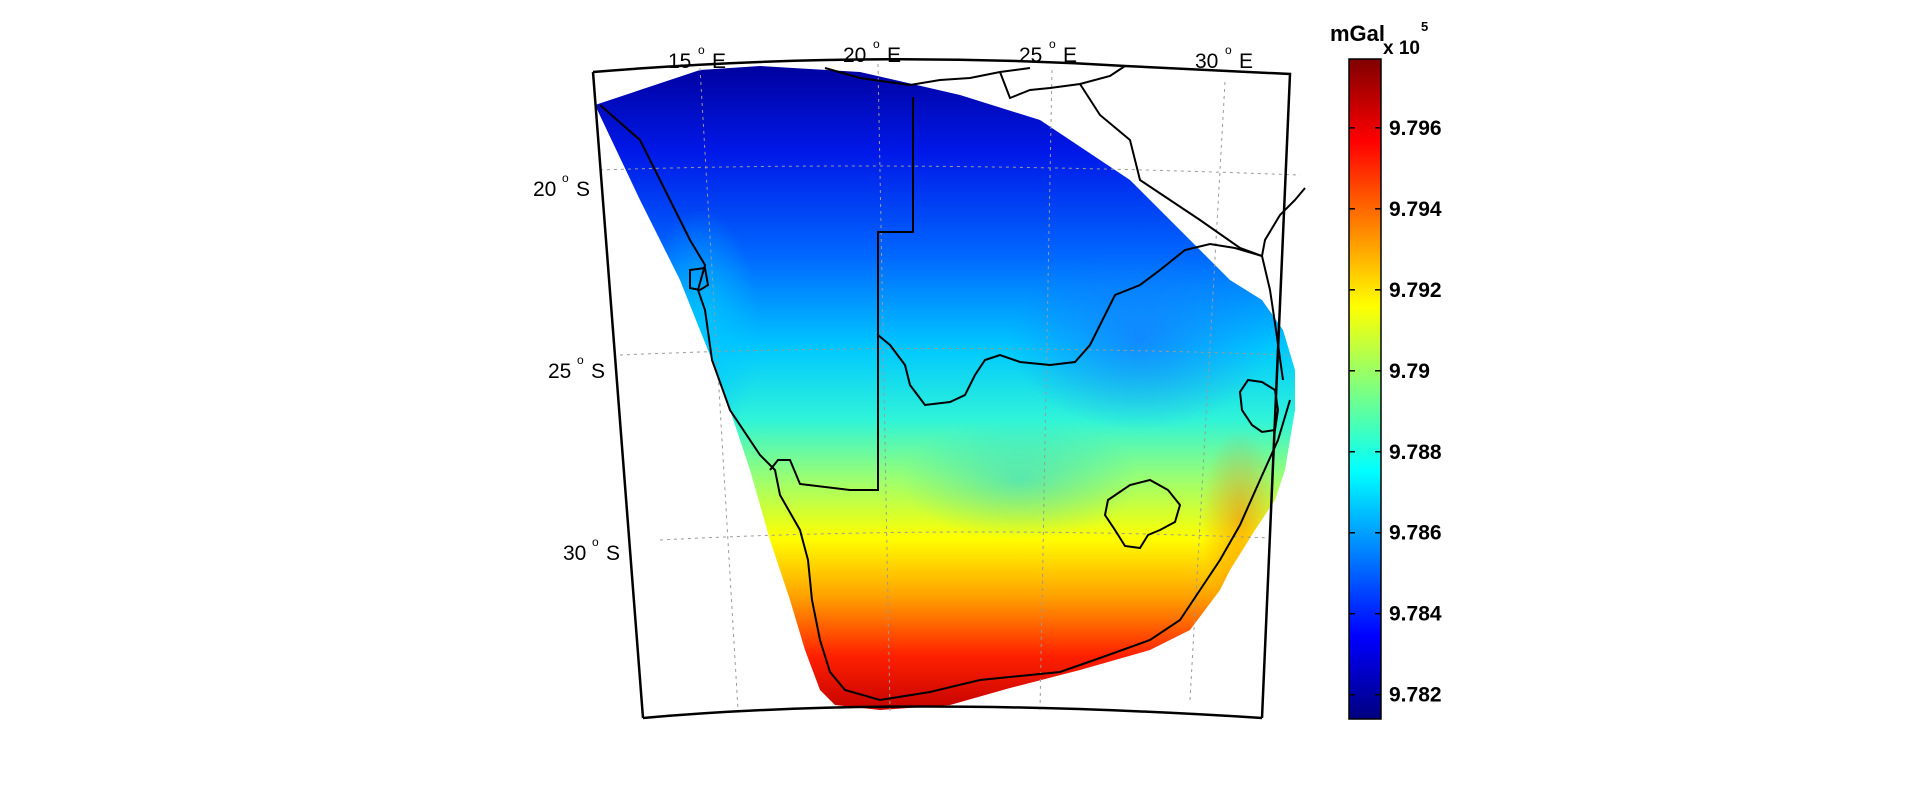  Describe the element at coordinates (1415, 452) in the screenshot. I see `colorbar-tick-label: 9.788` at that location.